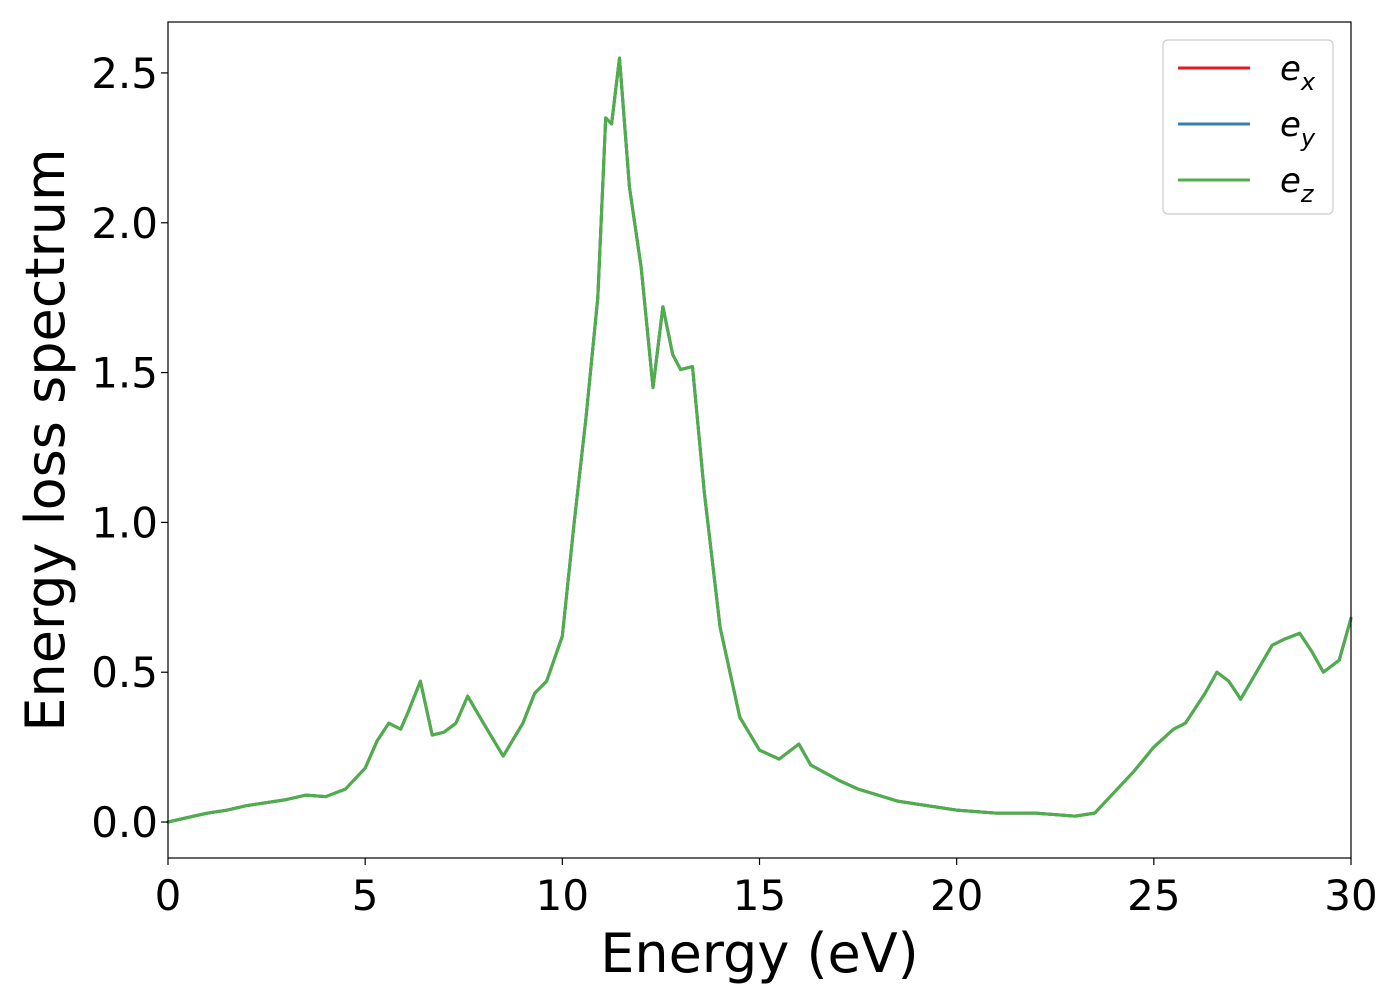 This screenshot has height=1000, width=1400. Describe the element at coordinates (124, 522) in the screenshot. I see `y-tick-label: 1.0` at that location.